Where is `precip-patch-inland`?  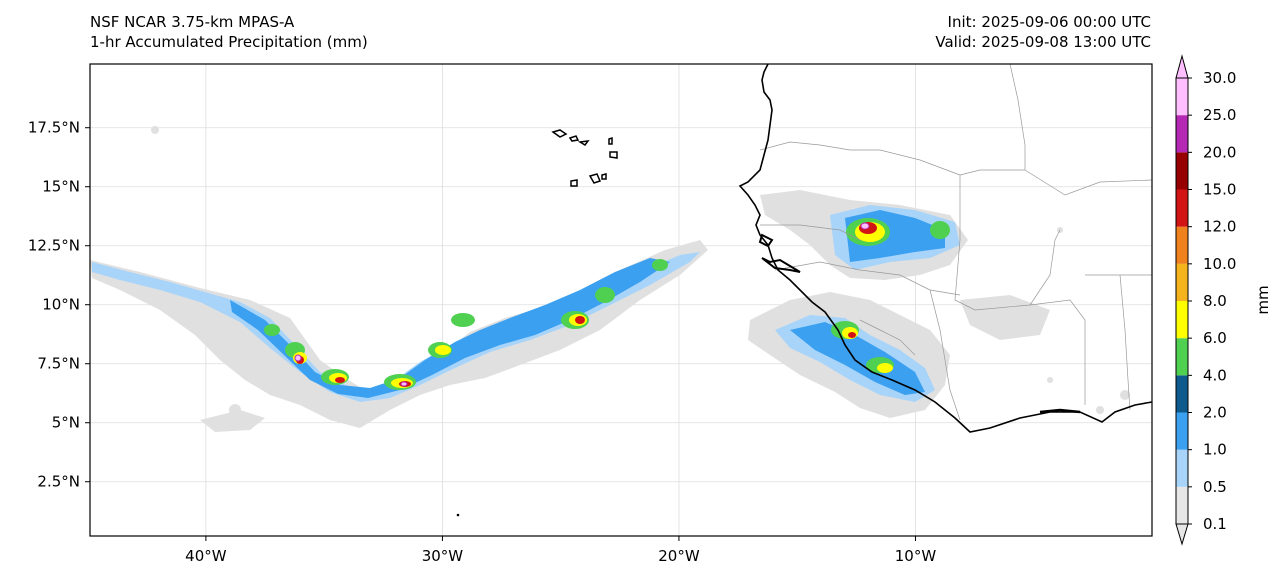
precip-patch-inland is located at coordinates (1005, 317).